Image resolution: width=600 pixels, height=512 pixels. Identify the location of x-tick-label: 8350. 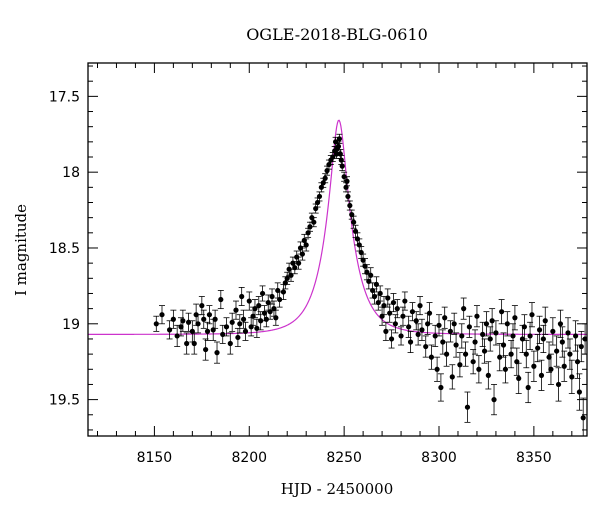
(534, 458).